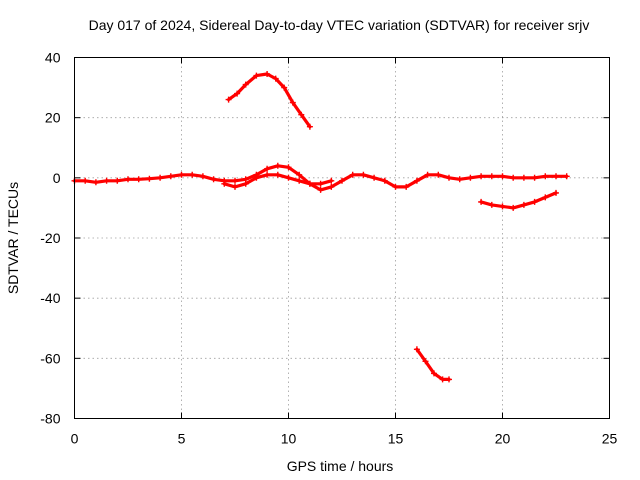  I want to click on y-tick-label: 40, so click(53, 58).